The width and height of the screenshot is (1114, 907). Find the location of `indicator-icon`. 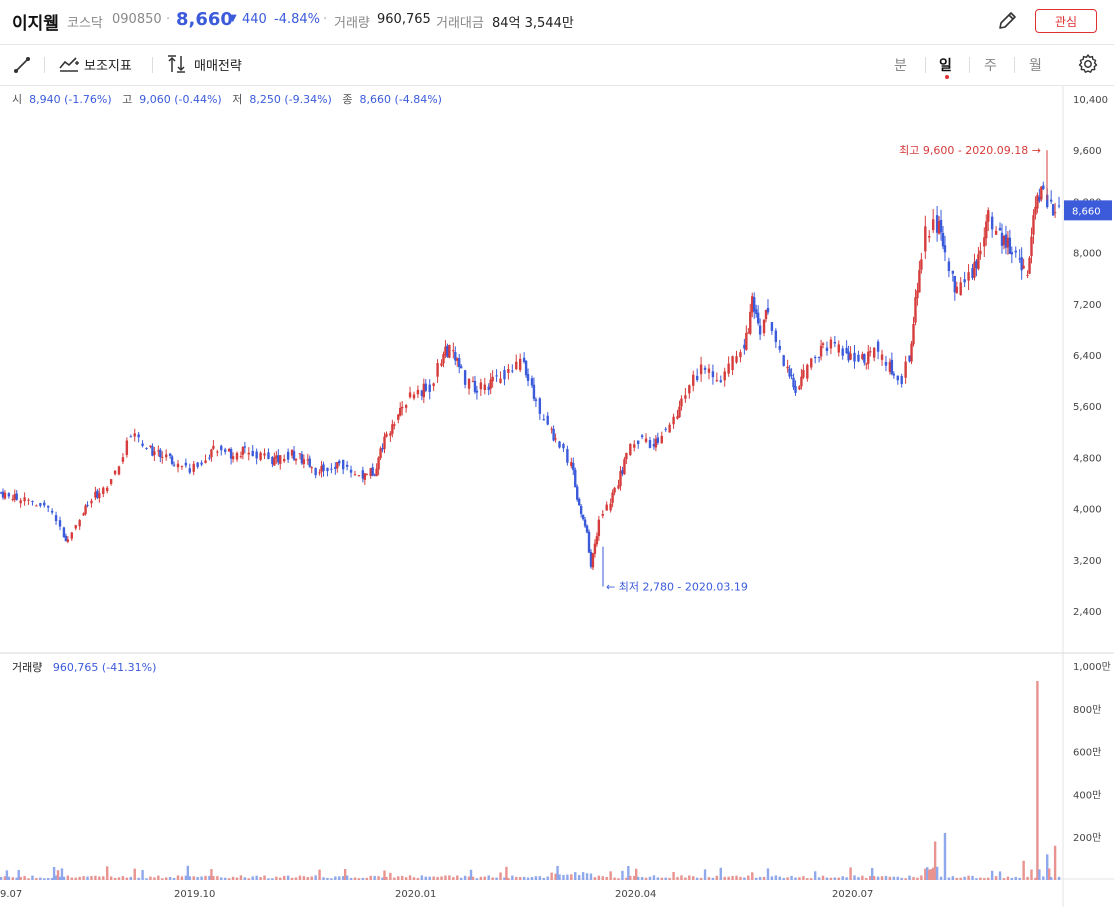

indicator-icon is located at coordinates (69, 64).